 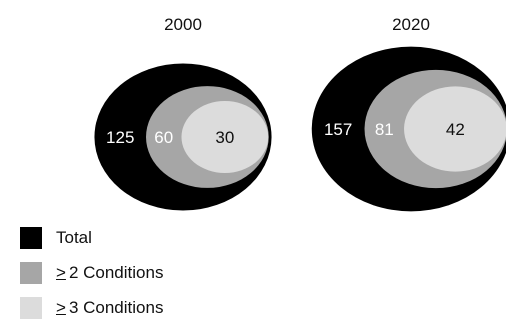 What do you see at coordinates (338, 129) in the screenshot?
I see `value-label-2020-total: 157` at bounding box center [338, 129].